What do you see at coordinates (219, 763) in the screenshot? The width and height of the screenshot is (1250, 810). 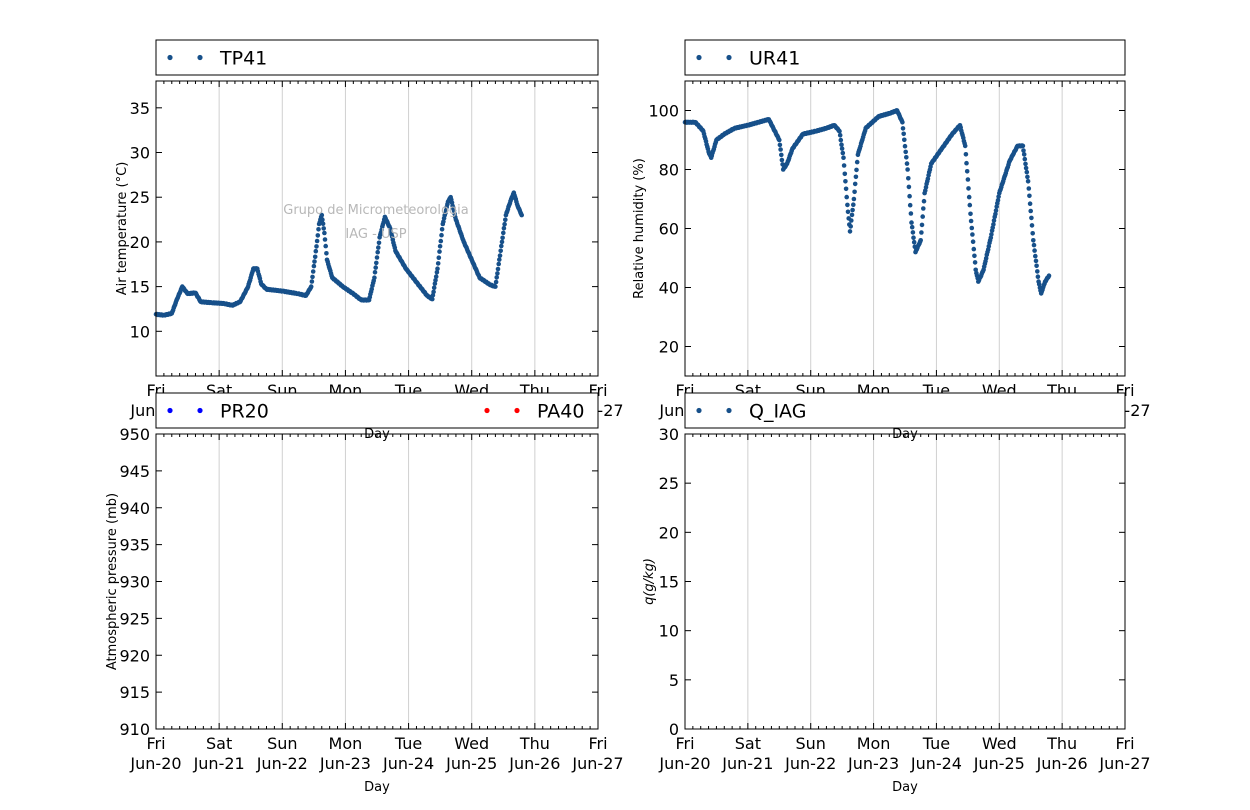 I see `x-tick-label-date: Jun-21` at bounding box center [219, 763].